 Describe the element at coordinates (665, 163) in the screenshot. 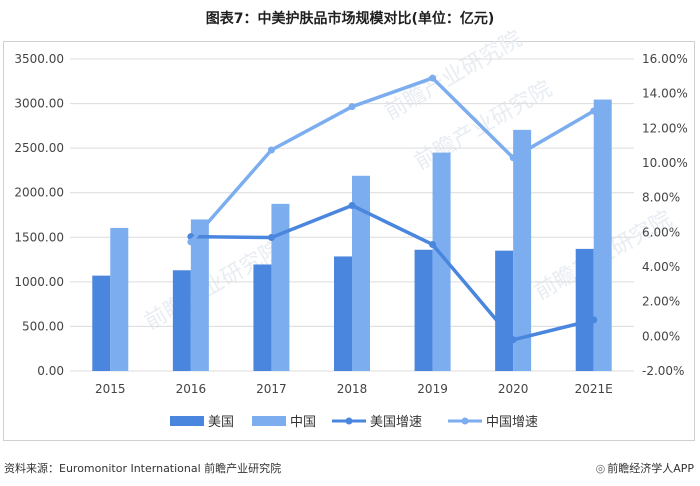

I see `y-right-tick-label: 10.00%` at that location.